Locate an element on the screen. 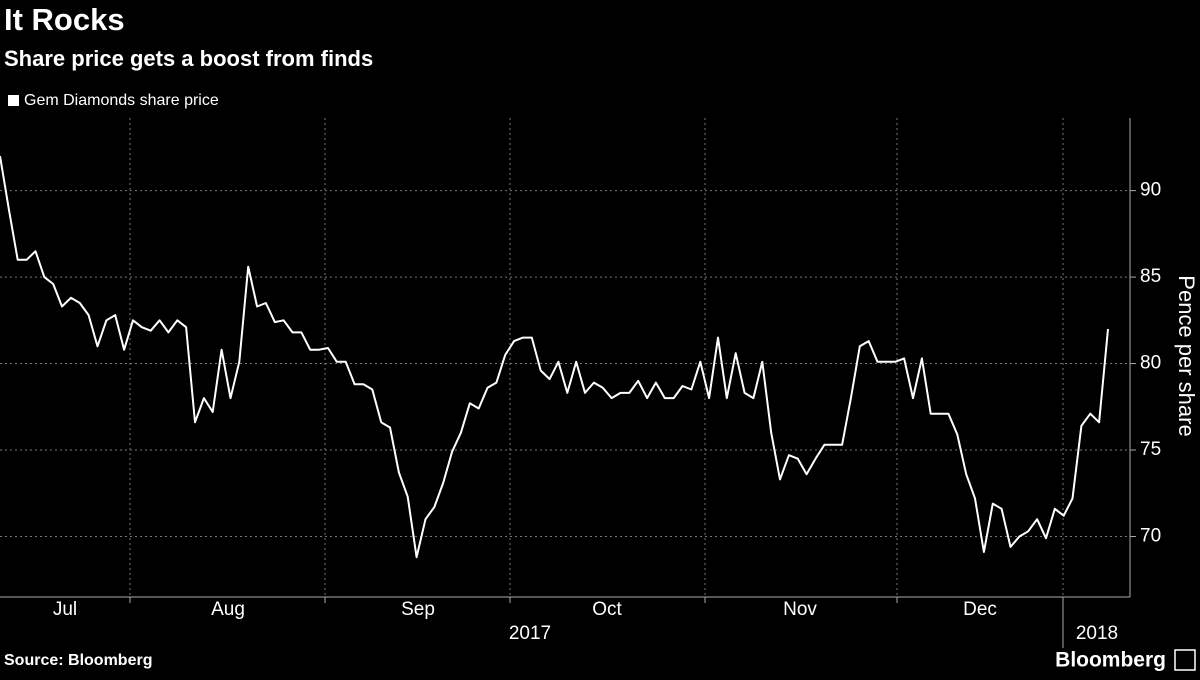 The image size is (1200, 680). chart-subtitle: Share price gets a boost from finds is located at coordinates (188, 58).